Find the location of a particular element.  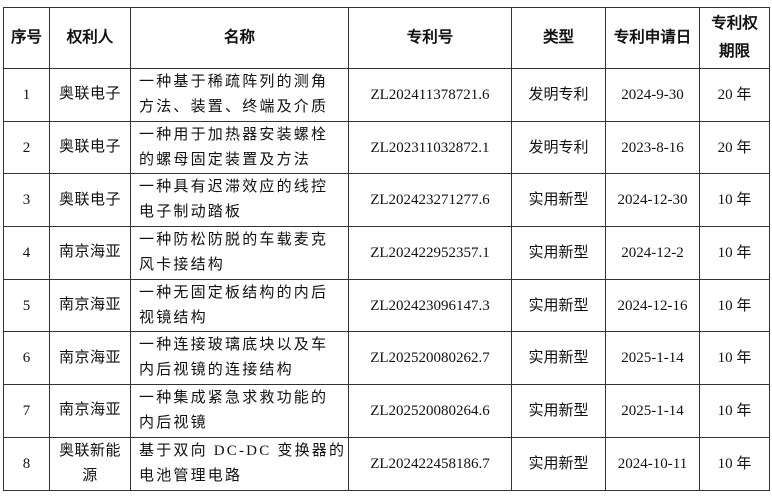

cell-no: 1 is located at coordinates (26, 95).